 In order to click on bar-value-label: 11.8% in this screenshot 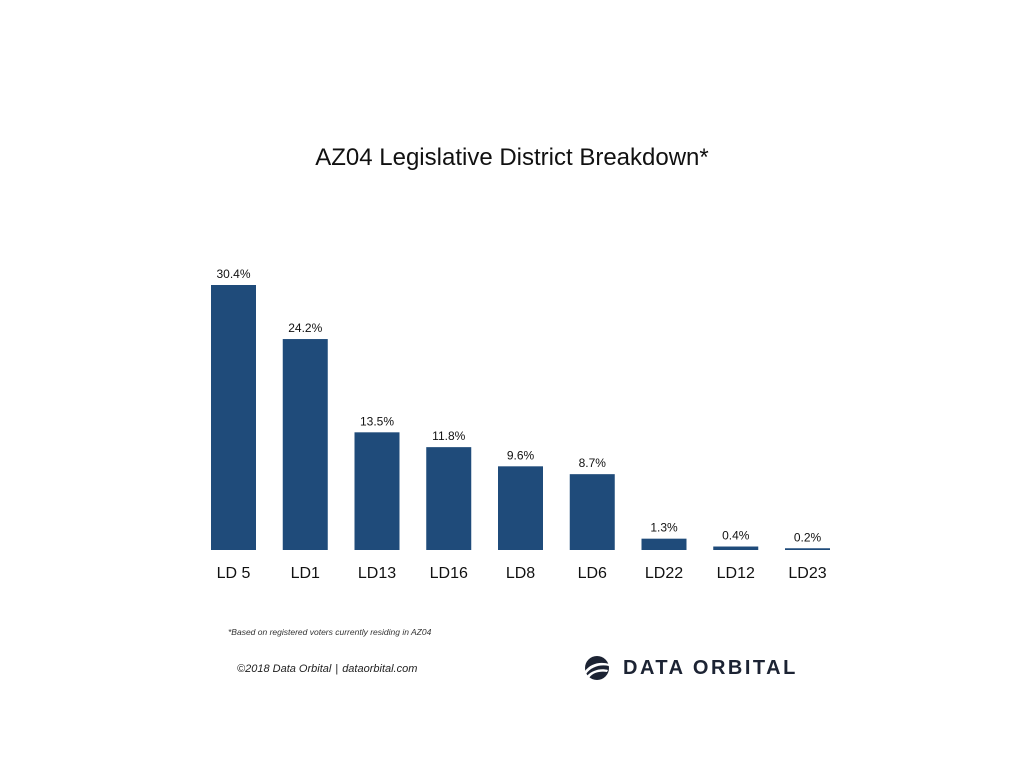, I will do `click(448, 436)`.